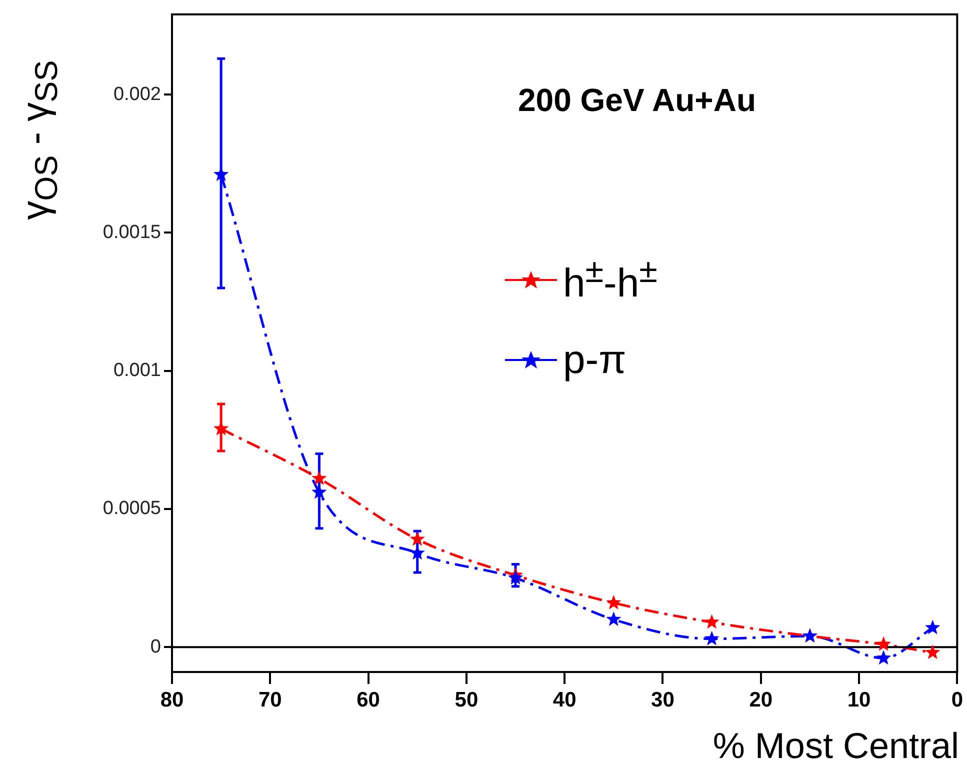 The height and width of the screenshot is (782, 967). Describe the element at coordinates (466, 700) in the screenshot. I see `x-tick-label: 50` at that location.